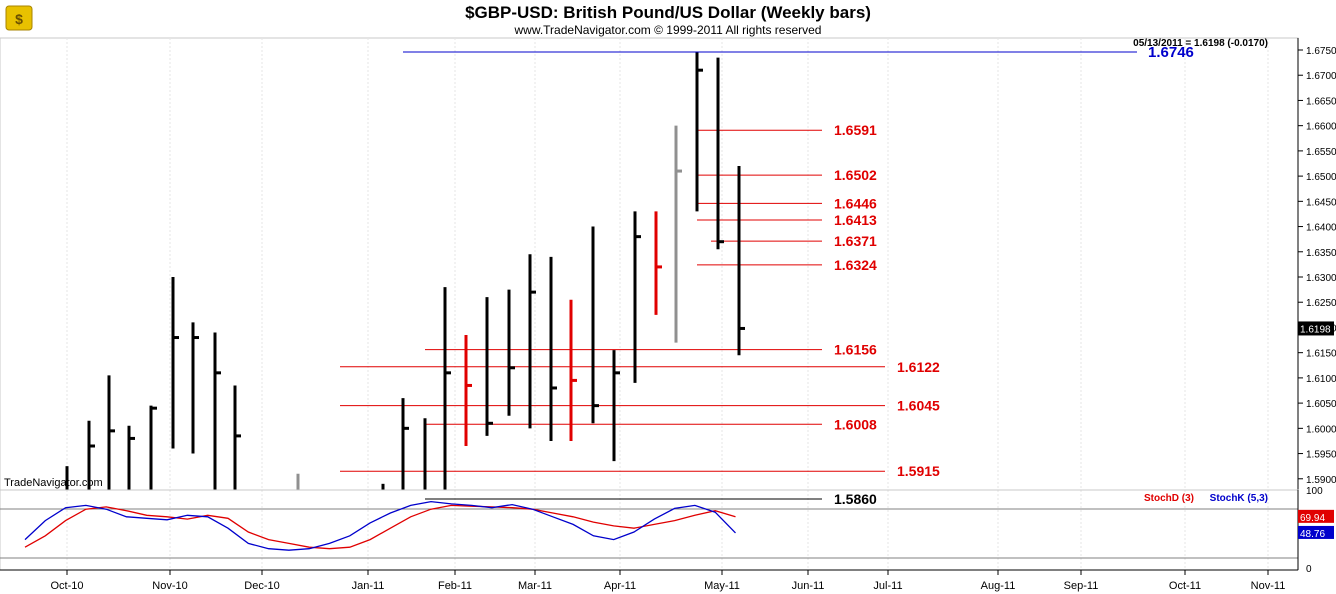 The height and width of the screenshot is (594, 1336). I want to click on price-tick-label-17: 1.6700, so click(1321, 76).